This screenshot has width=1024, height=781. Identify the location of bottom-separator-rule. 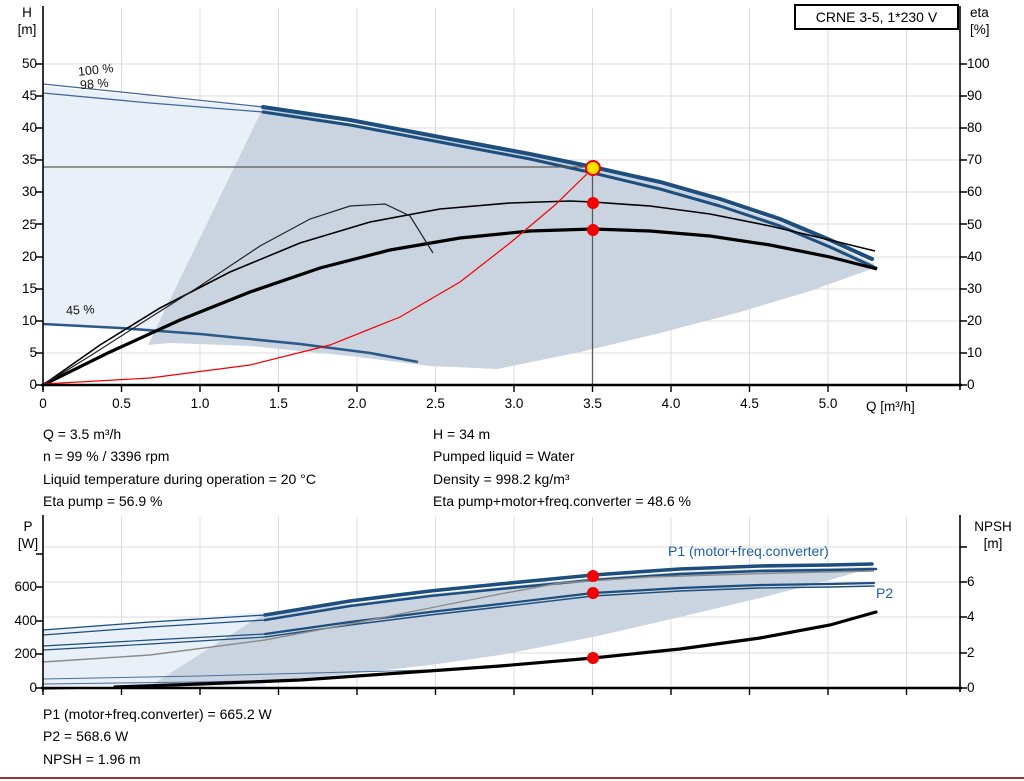
(512, 778).